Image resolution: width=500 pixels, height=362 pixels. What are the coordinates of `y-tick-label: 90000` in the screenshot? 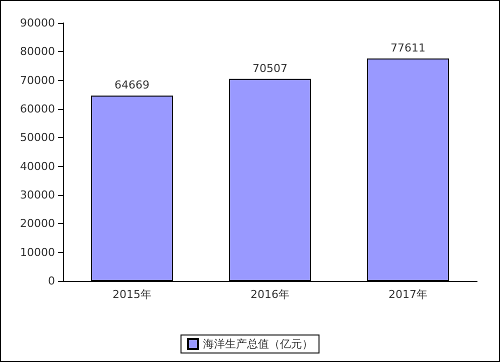 It's located at (37, 23).